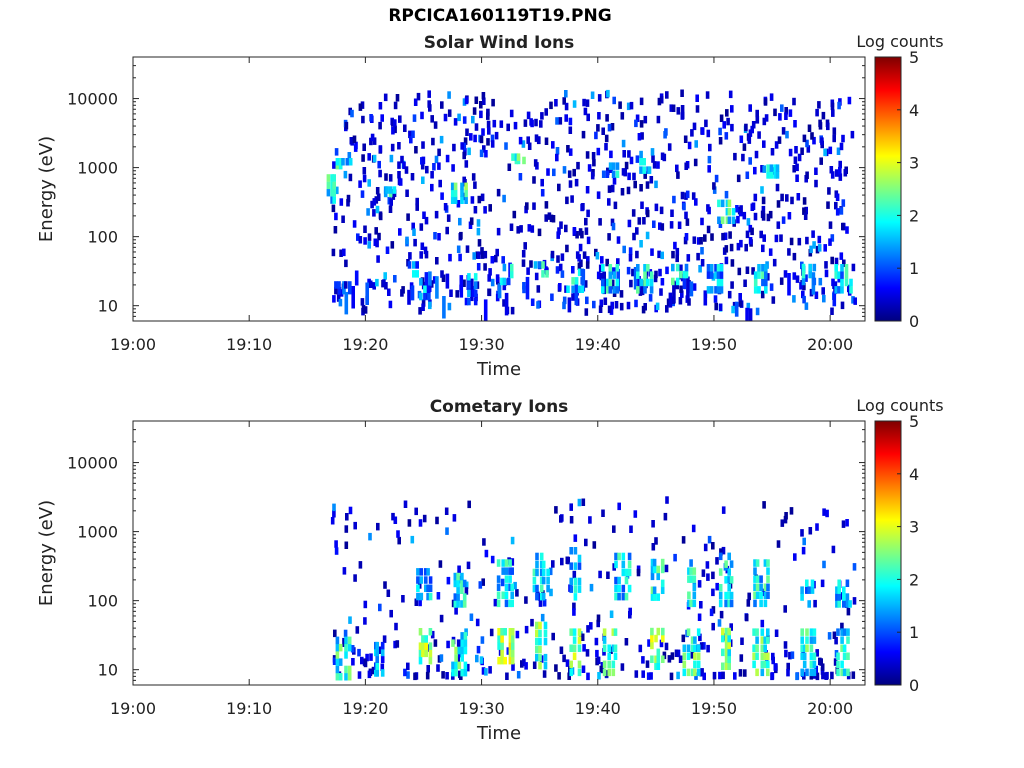 The image size is (1024, 768). What do you see at coordinates (914, 163) in the screenshot?
I see `colorbar-tick-label: 3` at bounding box center [914, 163].